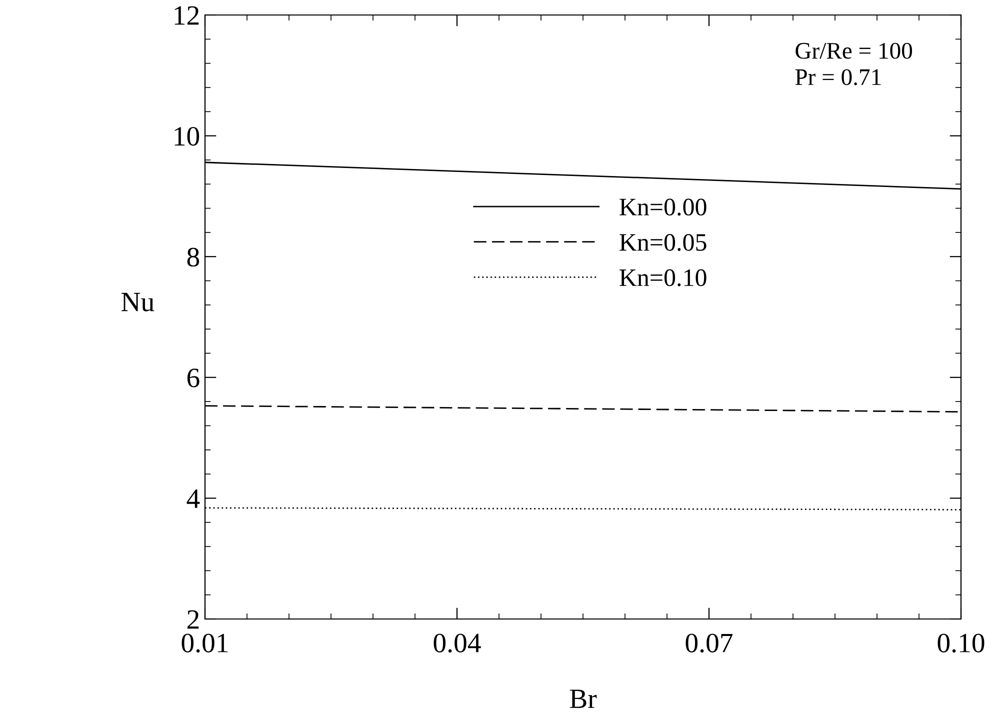 The height and width of the screenshot is (722, 991). I want to click on x-axis-title: Br, so click(583, 699).